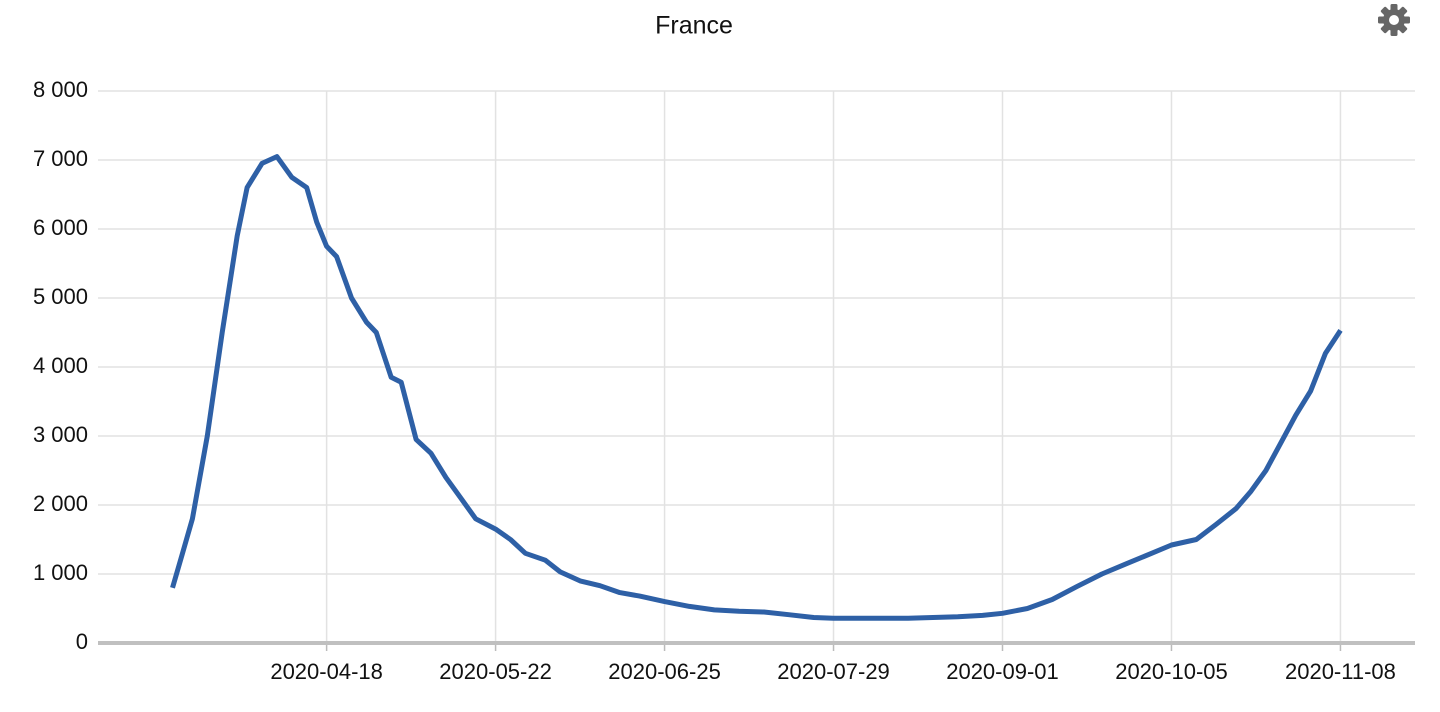 The width and height of the screenshot is (1440, 712). What do you see at coordinates (60, 434) in the screenshot?
I see `y-tick-label: 3 000` at bounding box center [60, 434].